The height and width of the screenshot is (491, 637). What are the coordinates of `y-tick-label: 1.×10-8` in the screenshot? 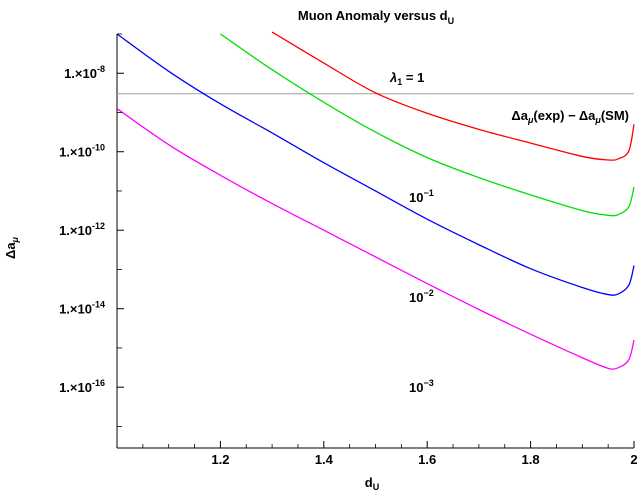 It's located at (84, 72).